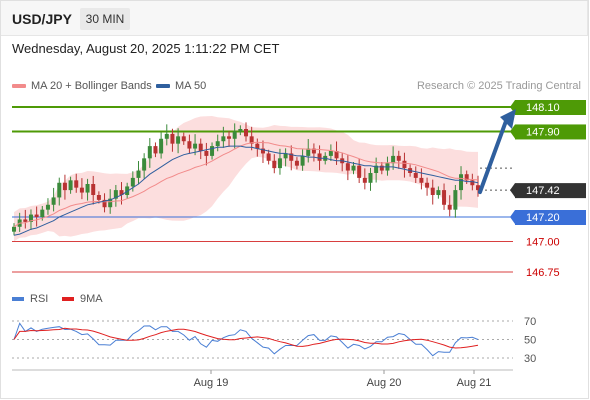  I want to click on time-tick-label: Aug 19, so click(211, 383).